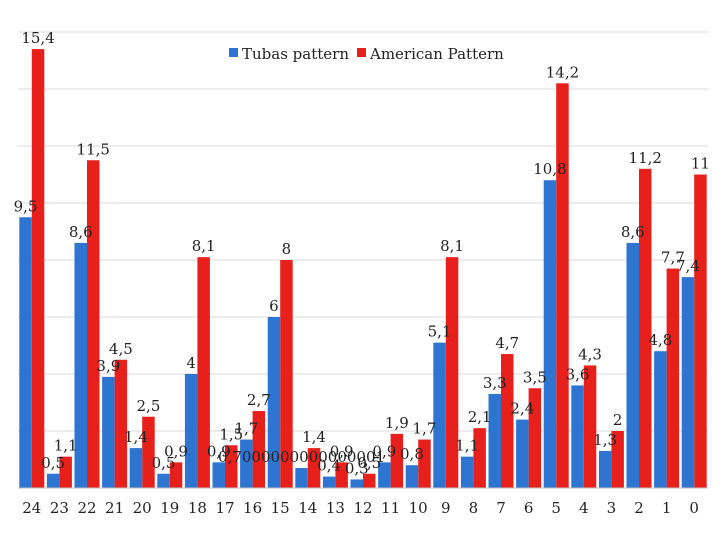  What do you see at coordinates (357, 468) in the screenshot?
I see `data-label-tubas: 0,3` at bounding box center [357, 468].